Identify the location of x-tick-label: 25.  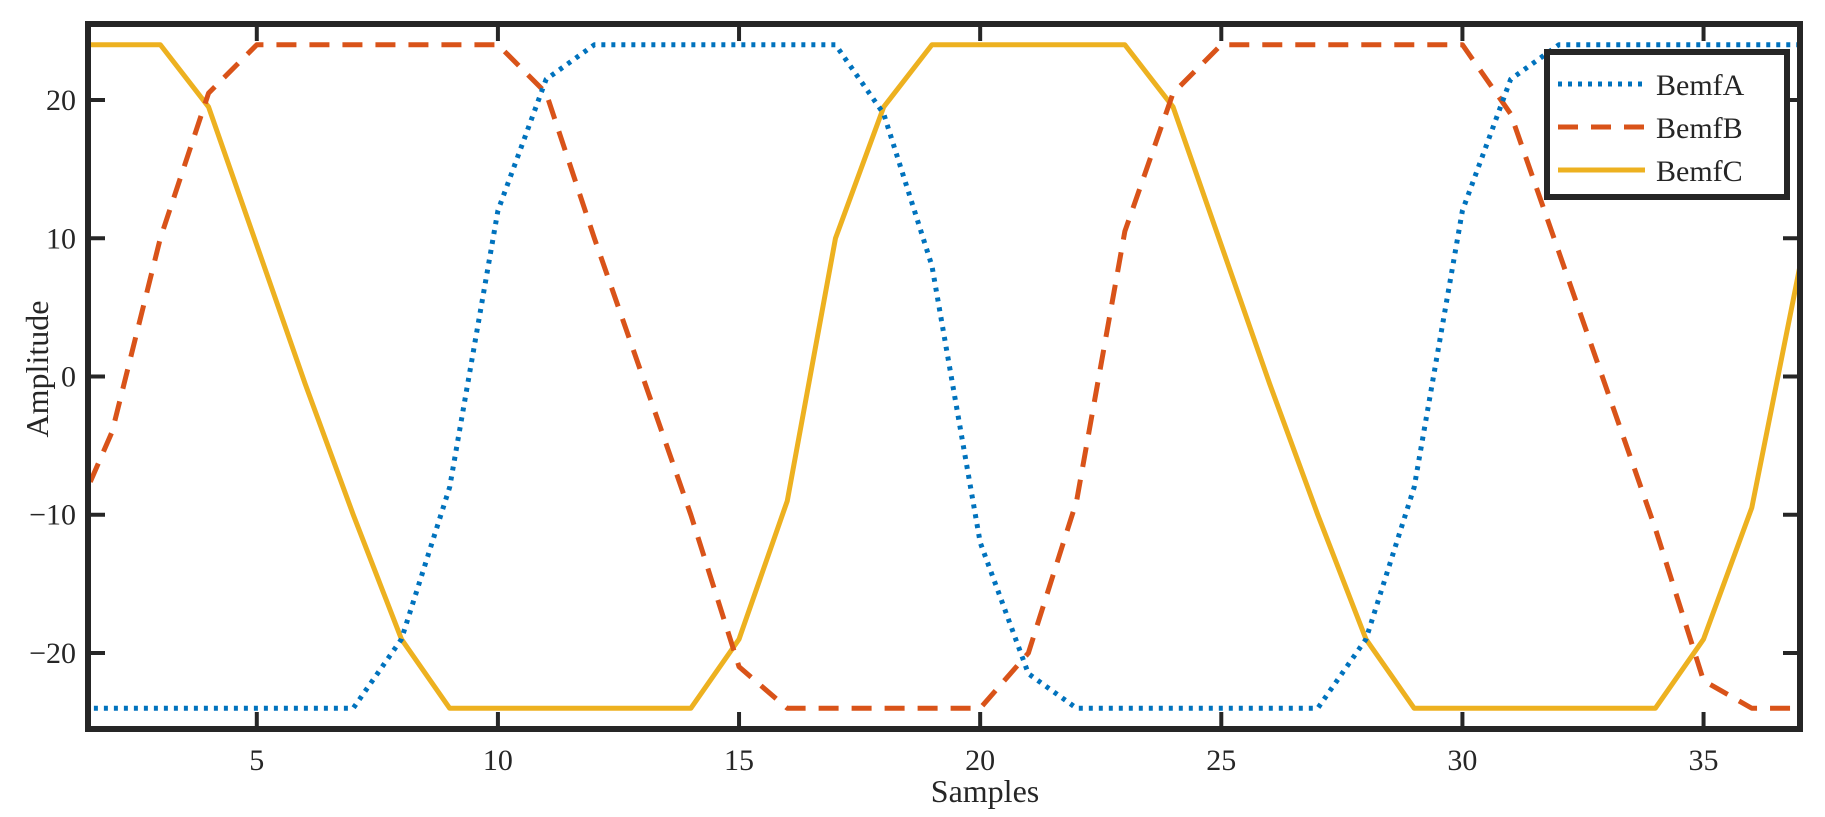
(1221, 760).